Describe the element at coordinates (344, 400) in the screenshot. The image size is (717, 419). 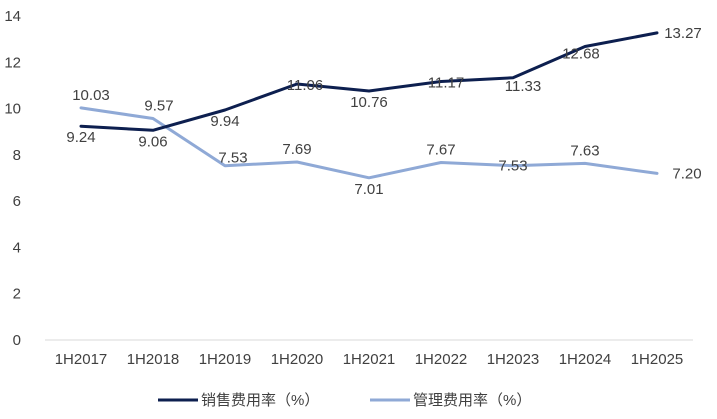
I see `legend: 销售费用率（%） 管理费用率（%）` at that location.